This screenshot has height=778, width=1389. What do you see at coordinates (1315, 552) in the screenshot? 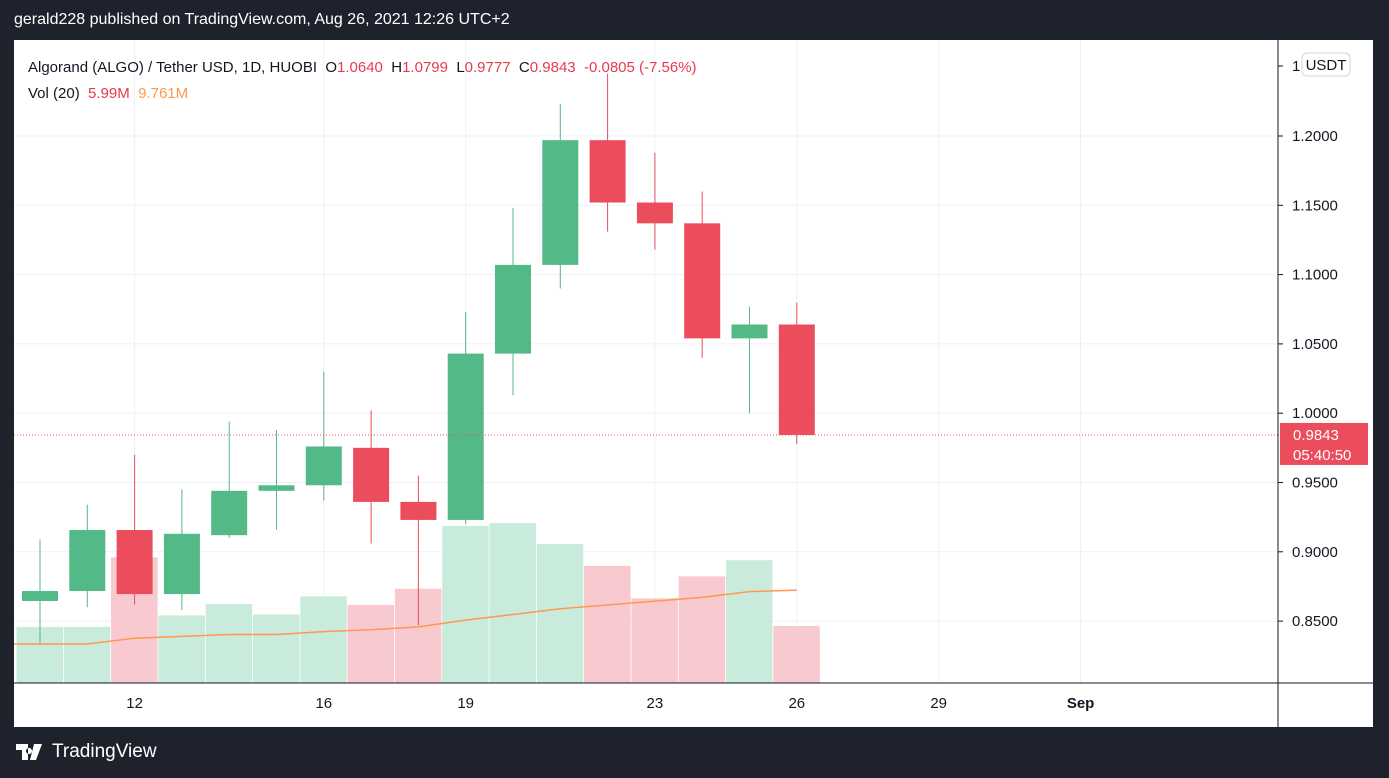
I see `y-tick-label: 0.9000` at bounding box center [1315, 552].